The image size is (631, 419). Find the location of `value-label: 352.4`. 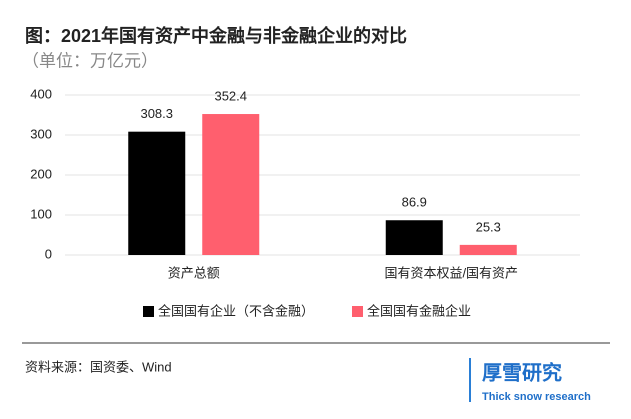

value-label: 352.4 is located at coordinates (230, 95).